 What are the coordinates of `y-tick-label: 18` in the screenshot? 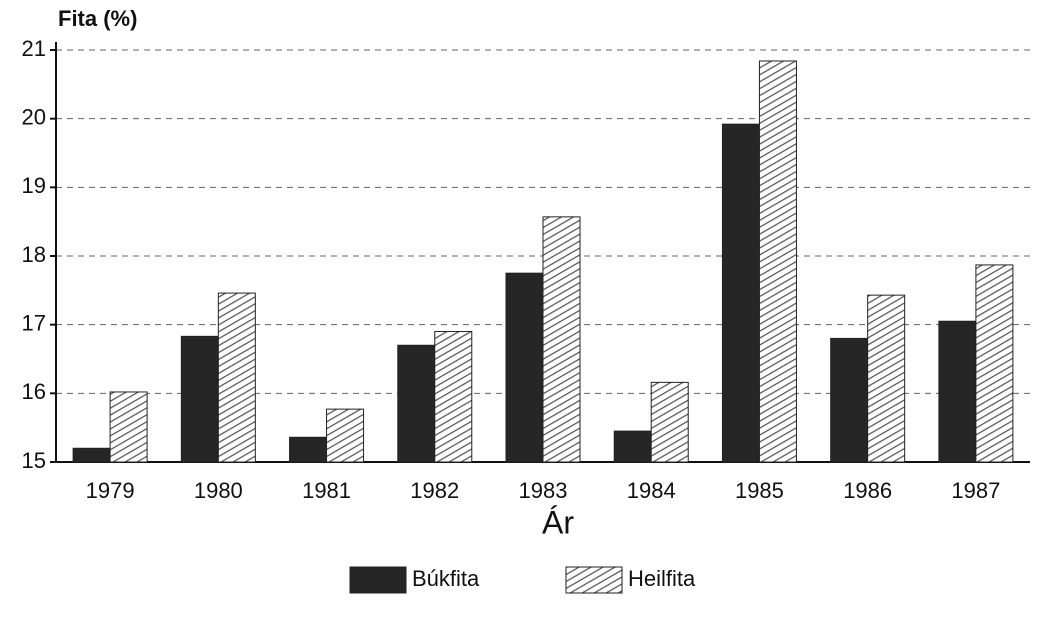 It's located at (34, 254).